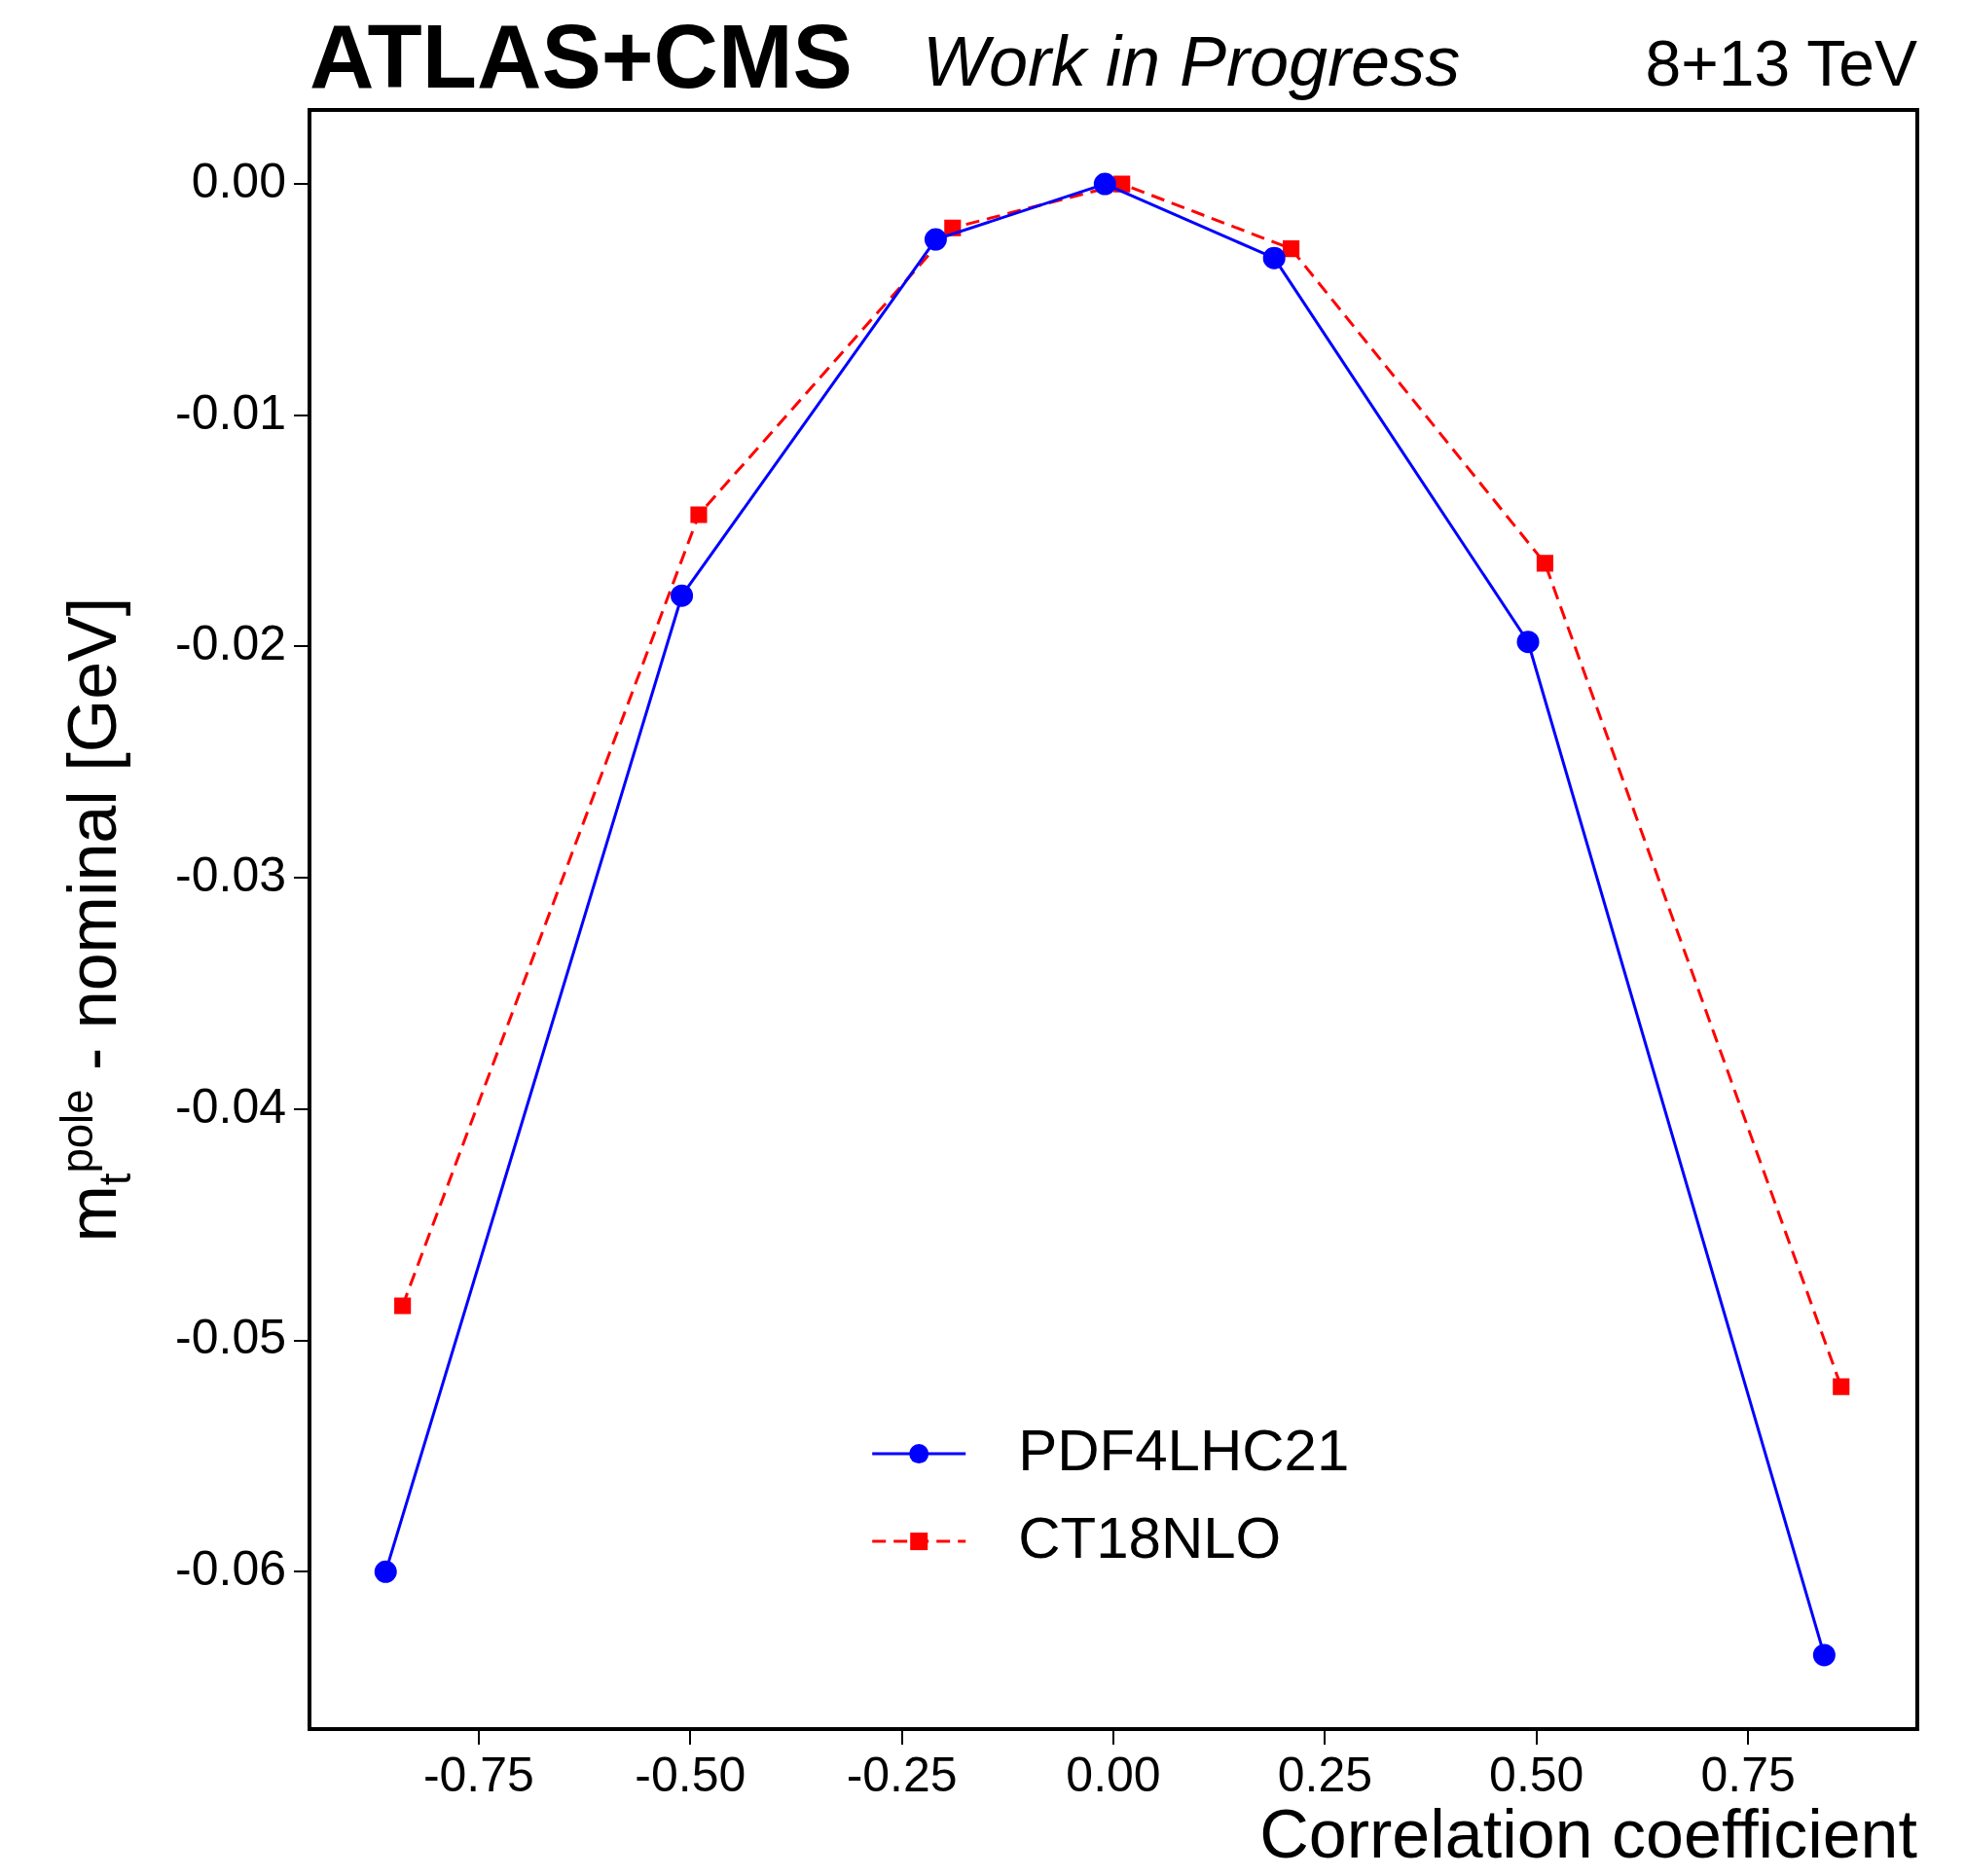  Describe the element at coordinates (1113, 1774) in the screenshot. I see `x-tick-label: 0.00` at that location.